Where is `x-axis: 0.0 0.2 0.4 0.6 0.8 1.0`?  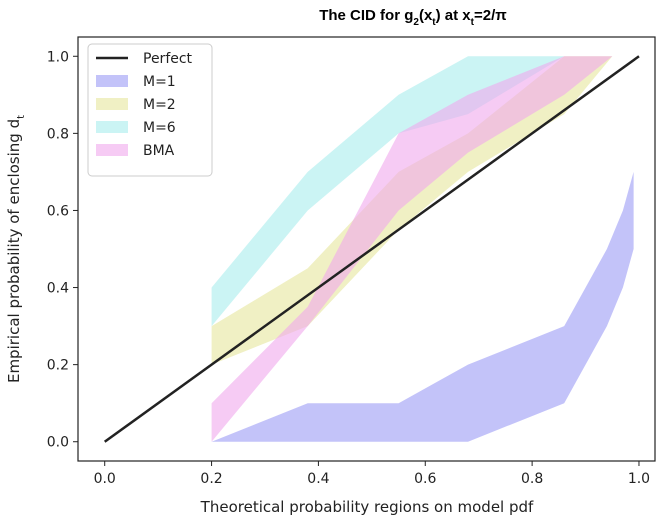
x-axis: 0.0 0.2 0.4 0.6 0.8 1.0 is located at coordinates (372, 474).